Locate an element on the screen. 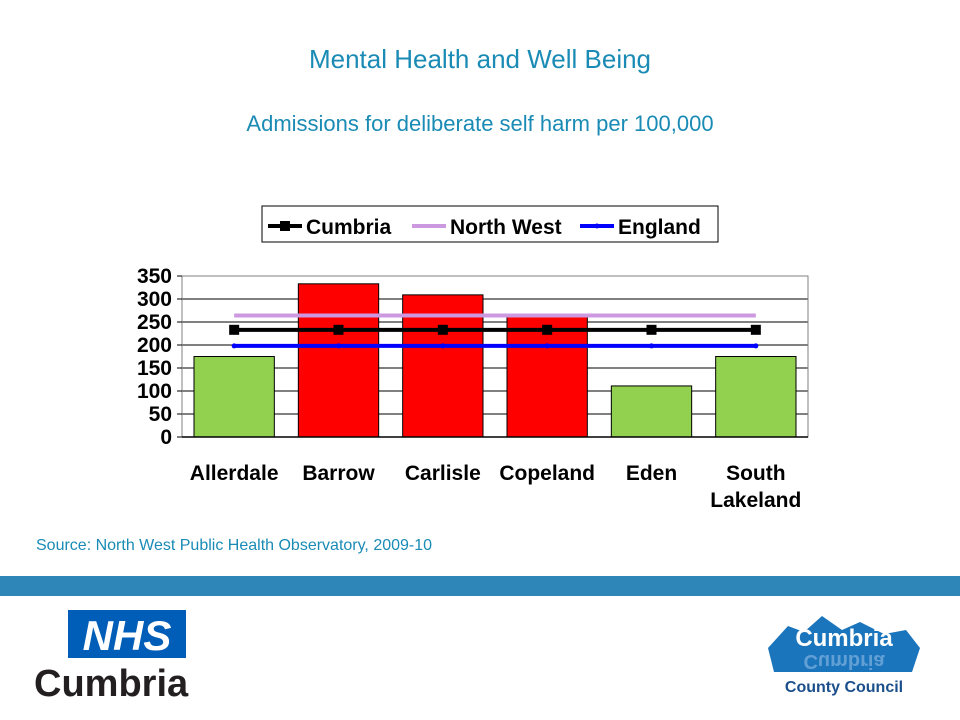 Image resolution: width=960 pixels, height=720 pixels. legend-label: England is located at coordinates (659, 227).